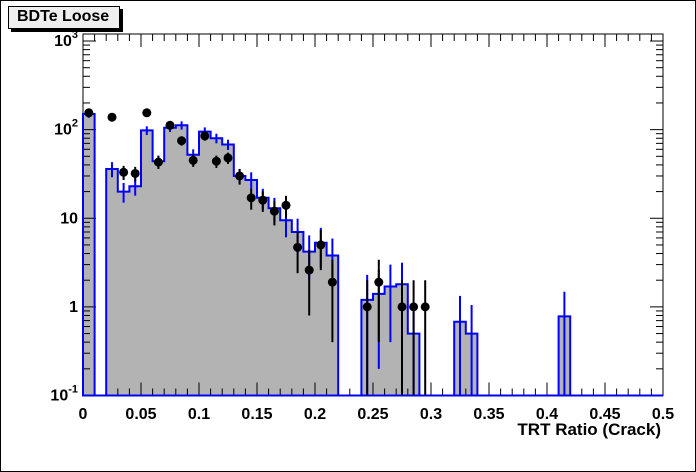 This screenshot has width=696, height=472. What do you see at coordinates (488, 414) in the screenshot?
I see `x-tick-label: 0.35` at bounding box center [488, 414].